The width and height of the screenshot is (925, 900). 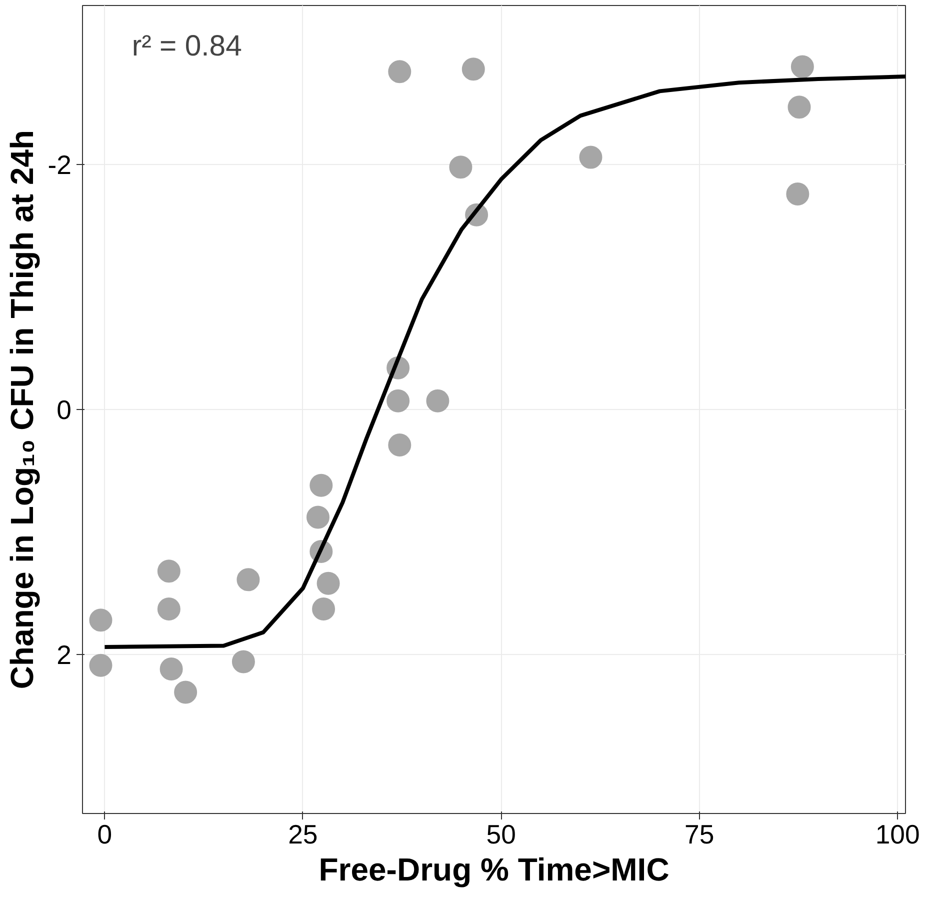 What do you see at coordinates (104, 835) in the screenshot?
I see `x-tick-label: 0` at bounding box center [104, 835].